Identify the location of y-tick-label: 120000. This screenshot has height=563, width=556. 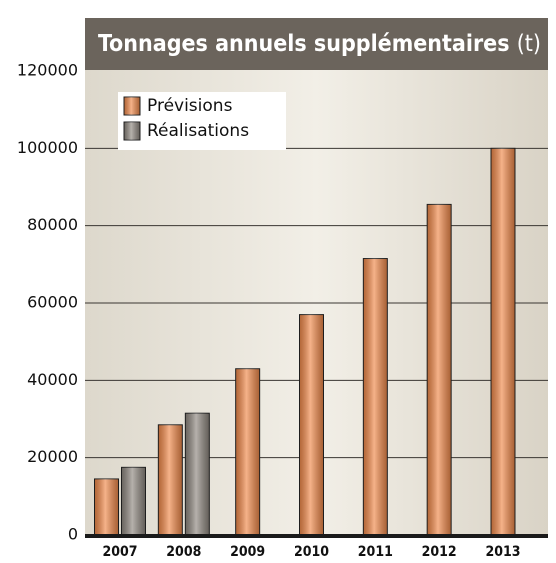
(47, 70).